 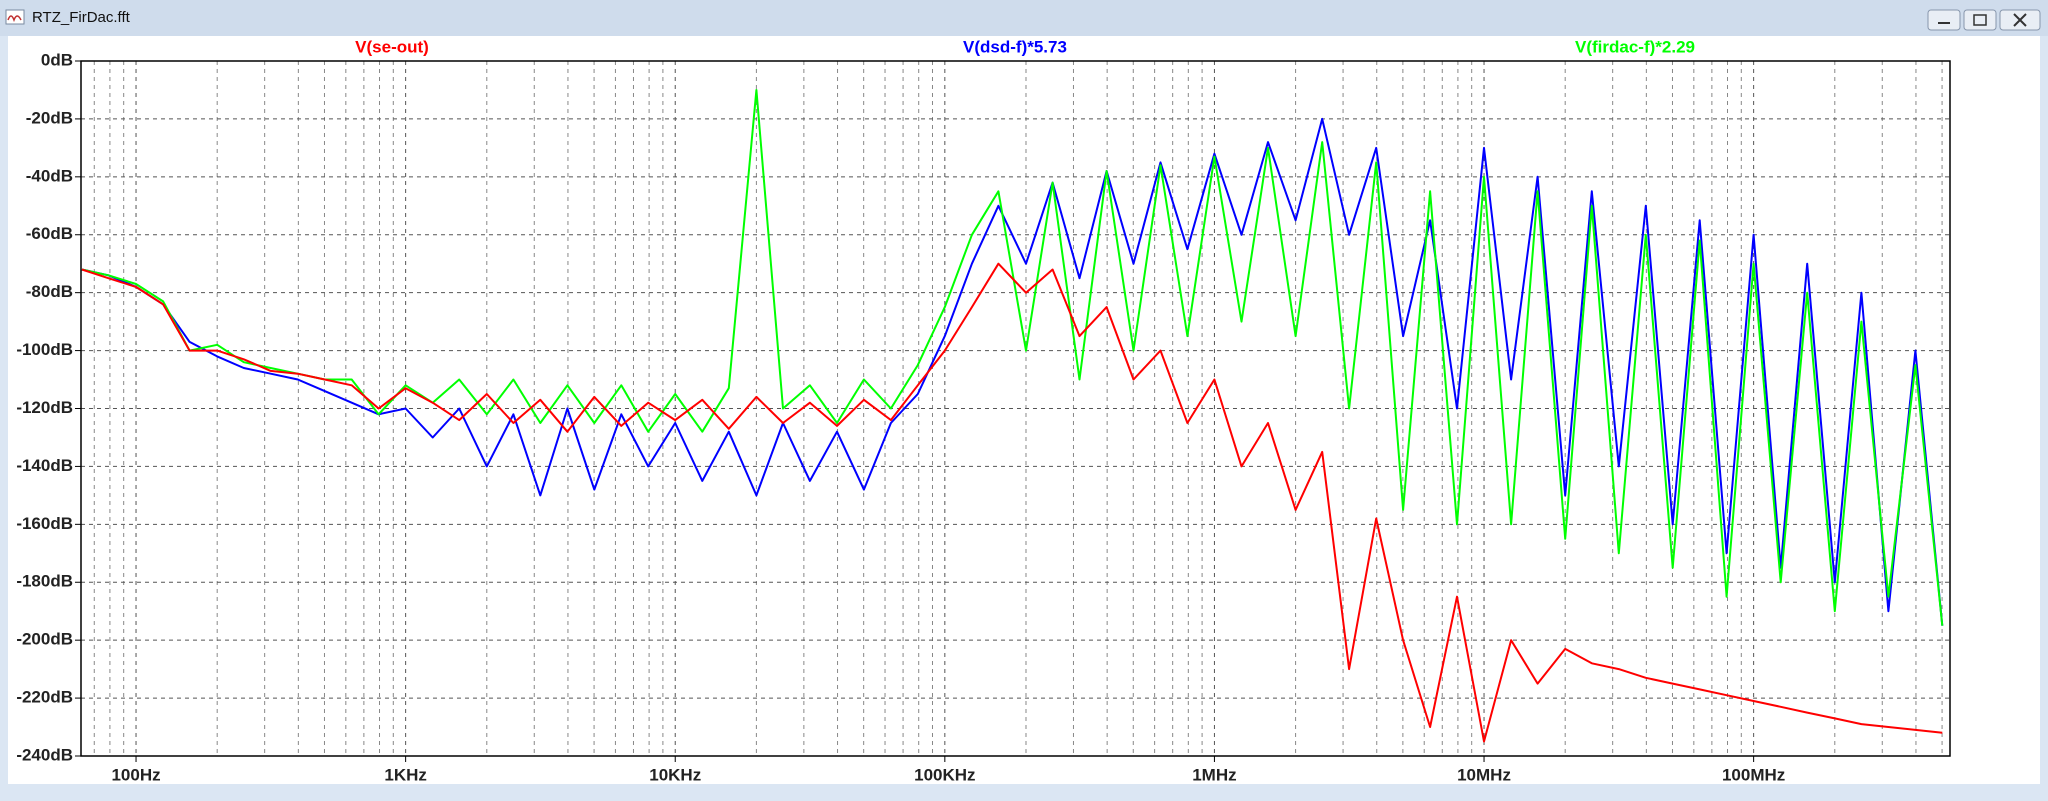 I want to click on x-tick-label: 1KHz, so click(x=405, y=774).